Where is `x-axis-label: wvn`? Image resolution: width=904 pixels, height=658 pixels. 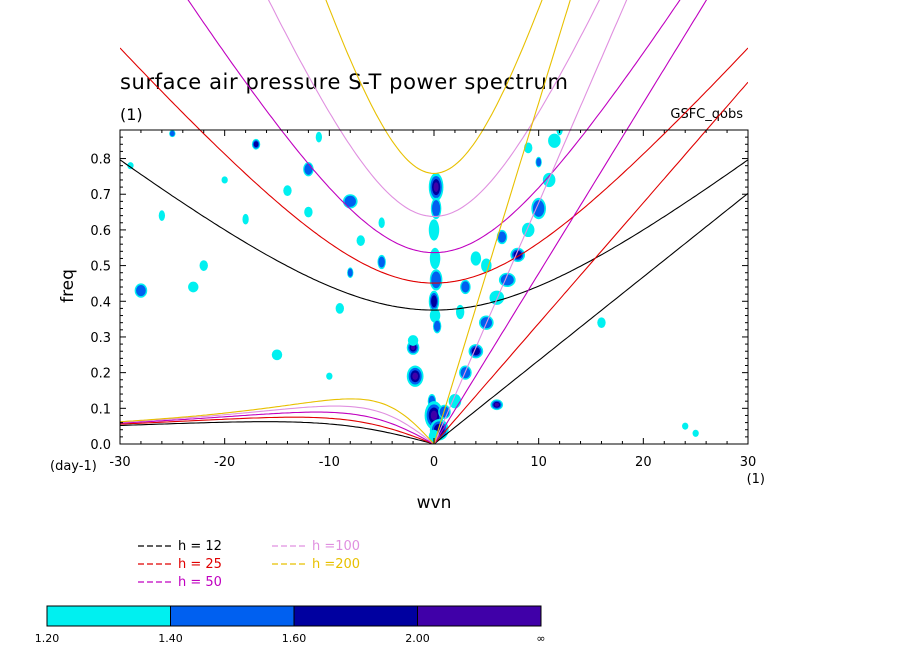
x-axis-label: wvn is located at coordinates (434, 503).